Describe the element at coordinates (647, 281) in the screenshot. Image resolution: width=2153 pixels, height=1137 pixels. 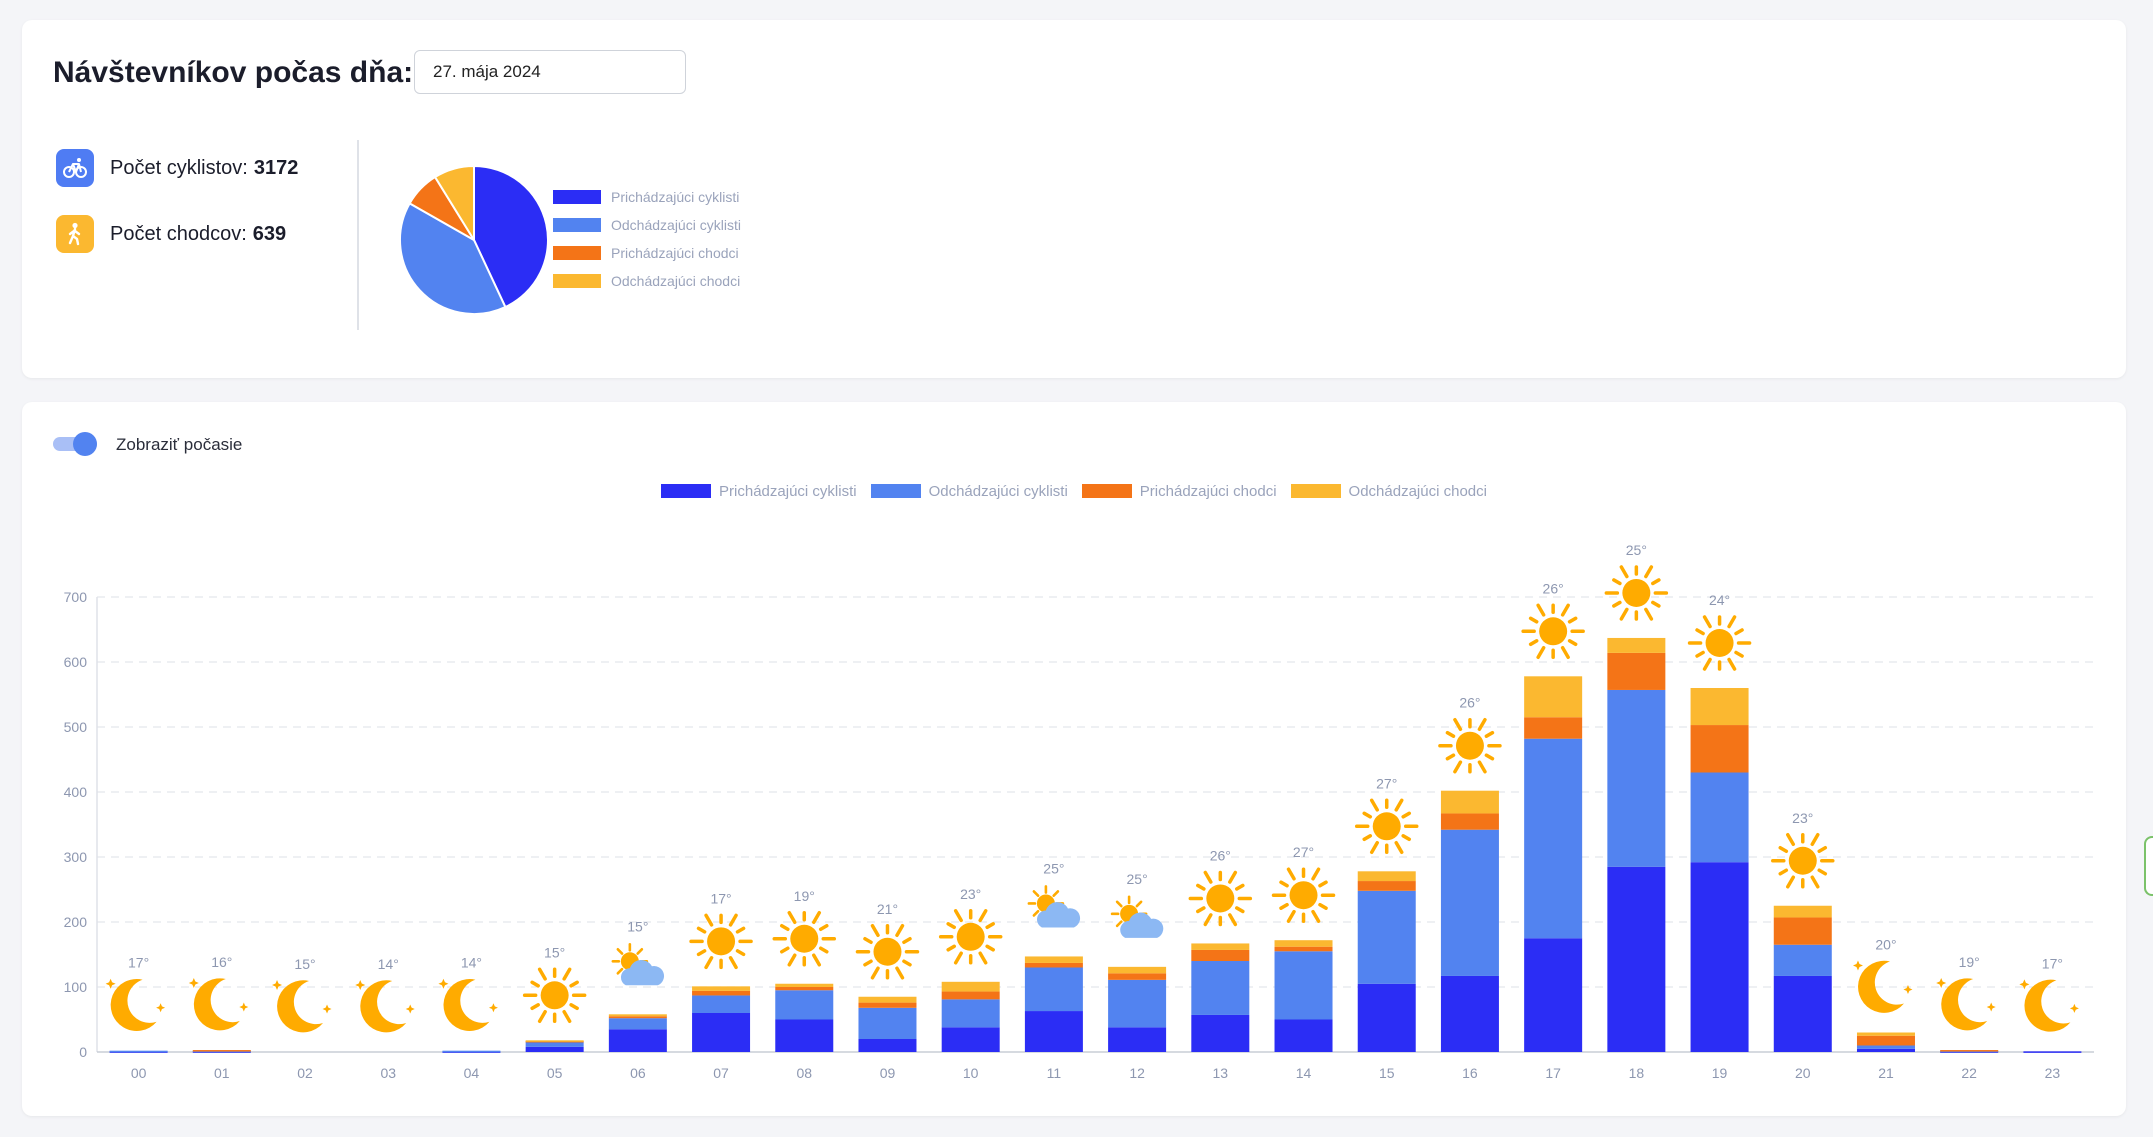
I see `pie-legend-item: Odchádzajúci chodci` at that location.